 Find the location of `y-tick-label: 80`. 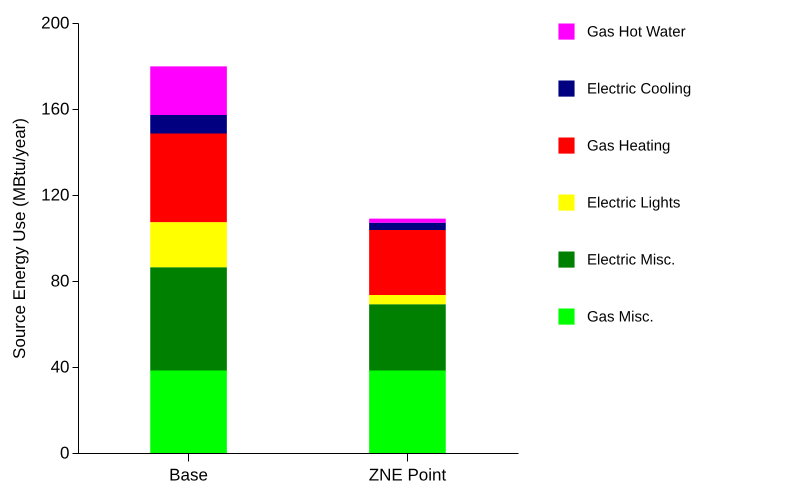

y-tick-label: 80 is located at coordinates (60, 281).